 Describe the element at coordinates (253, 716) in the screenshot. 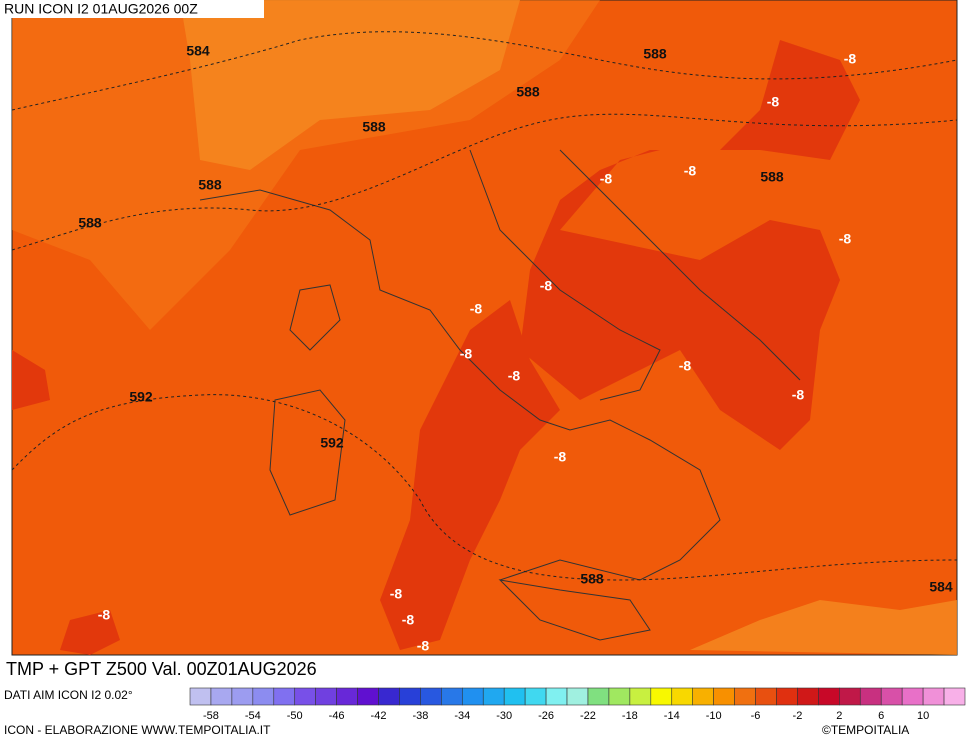

I see `colorbar-label: -54` at that location.